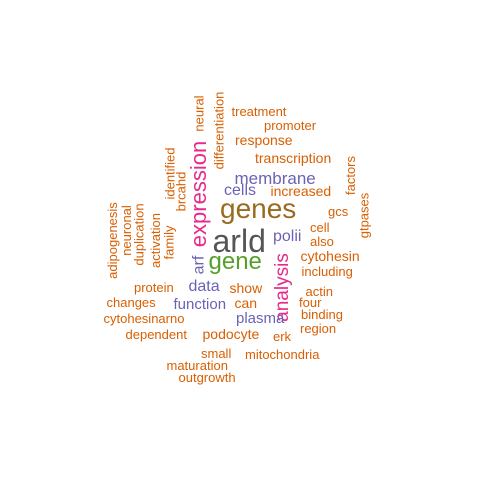  Describe the element at coordinates (319, 291) in the screenshot. I see `word-actin: actin` at that location.